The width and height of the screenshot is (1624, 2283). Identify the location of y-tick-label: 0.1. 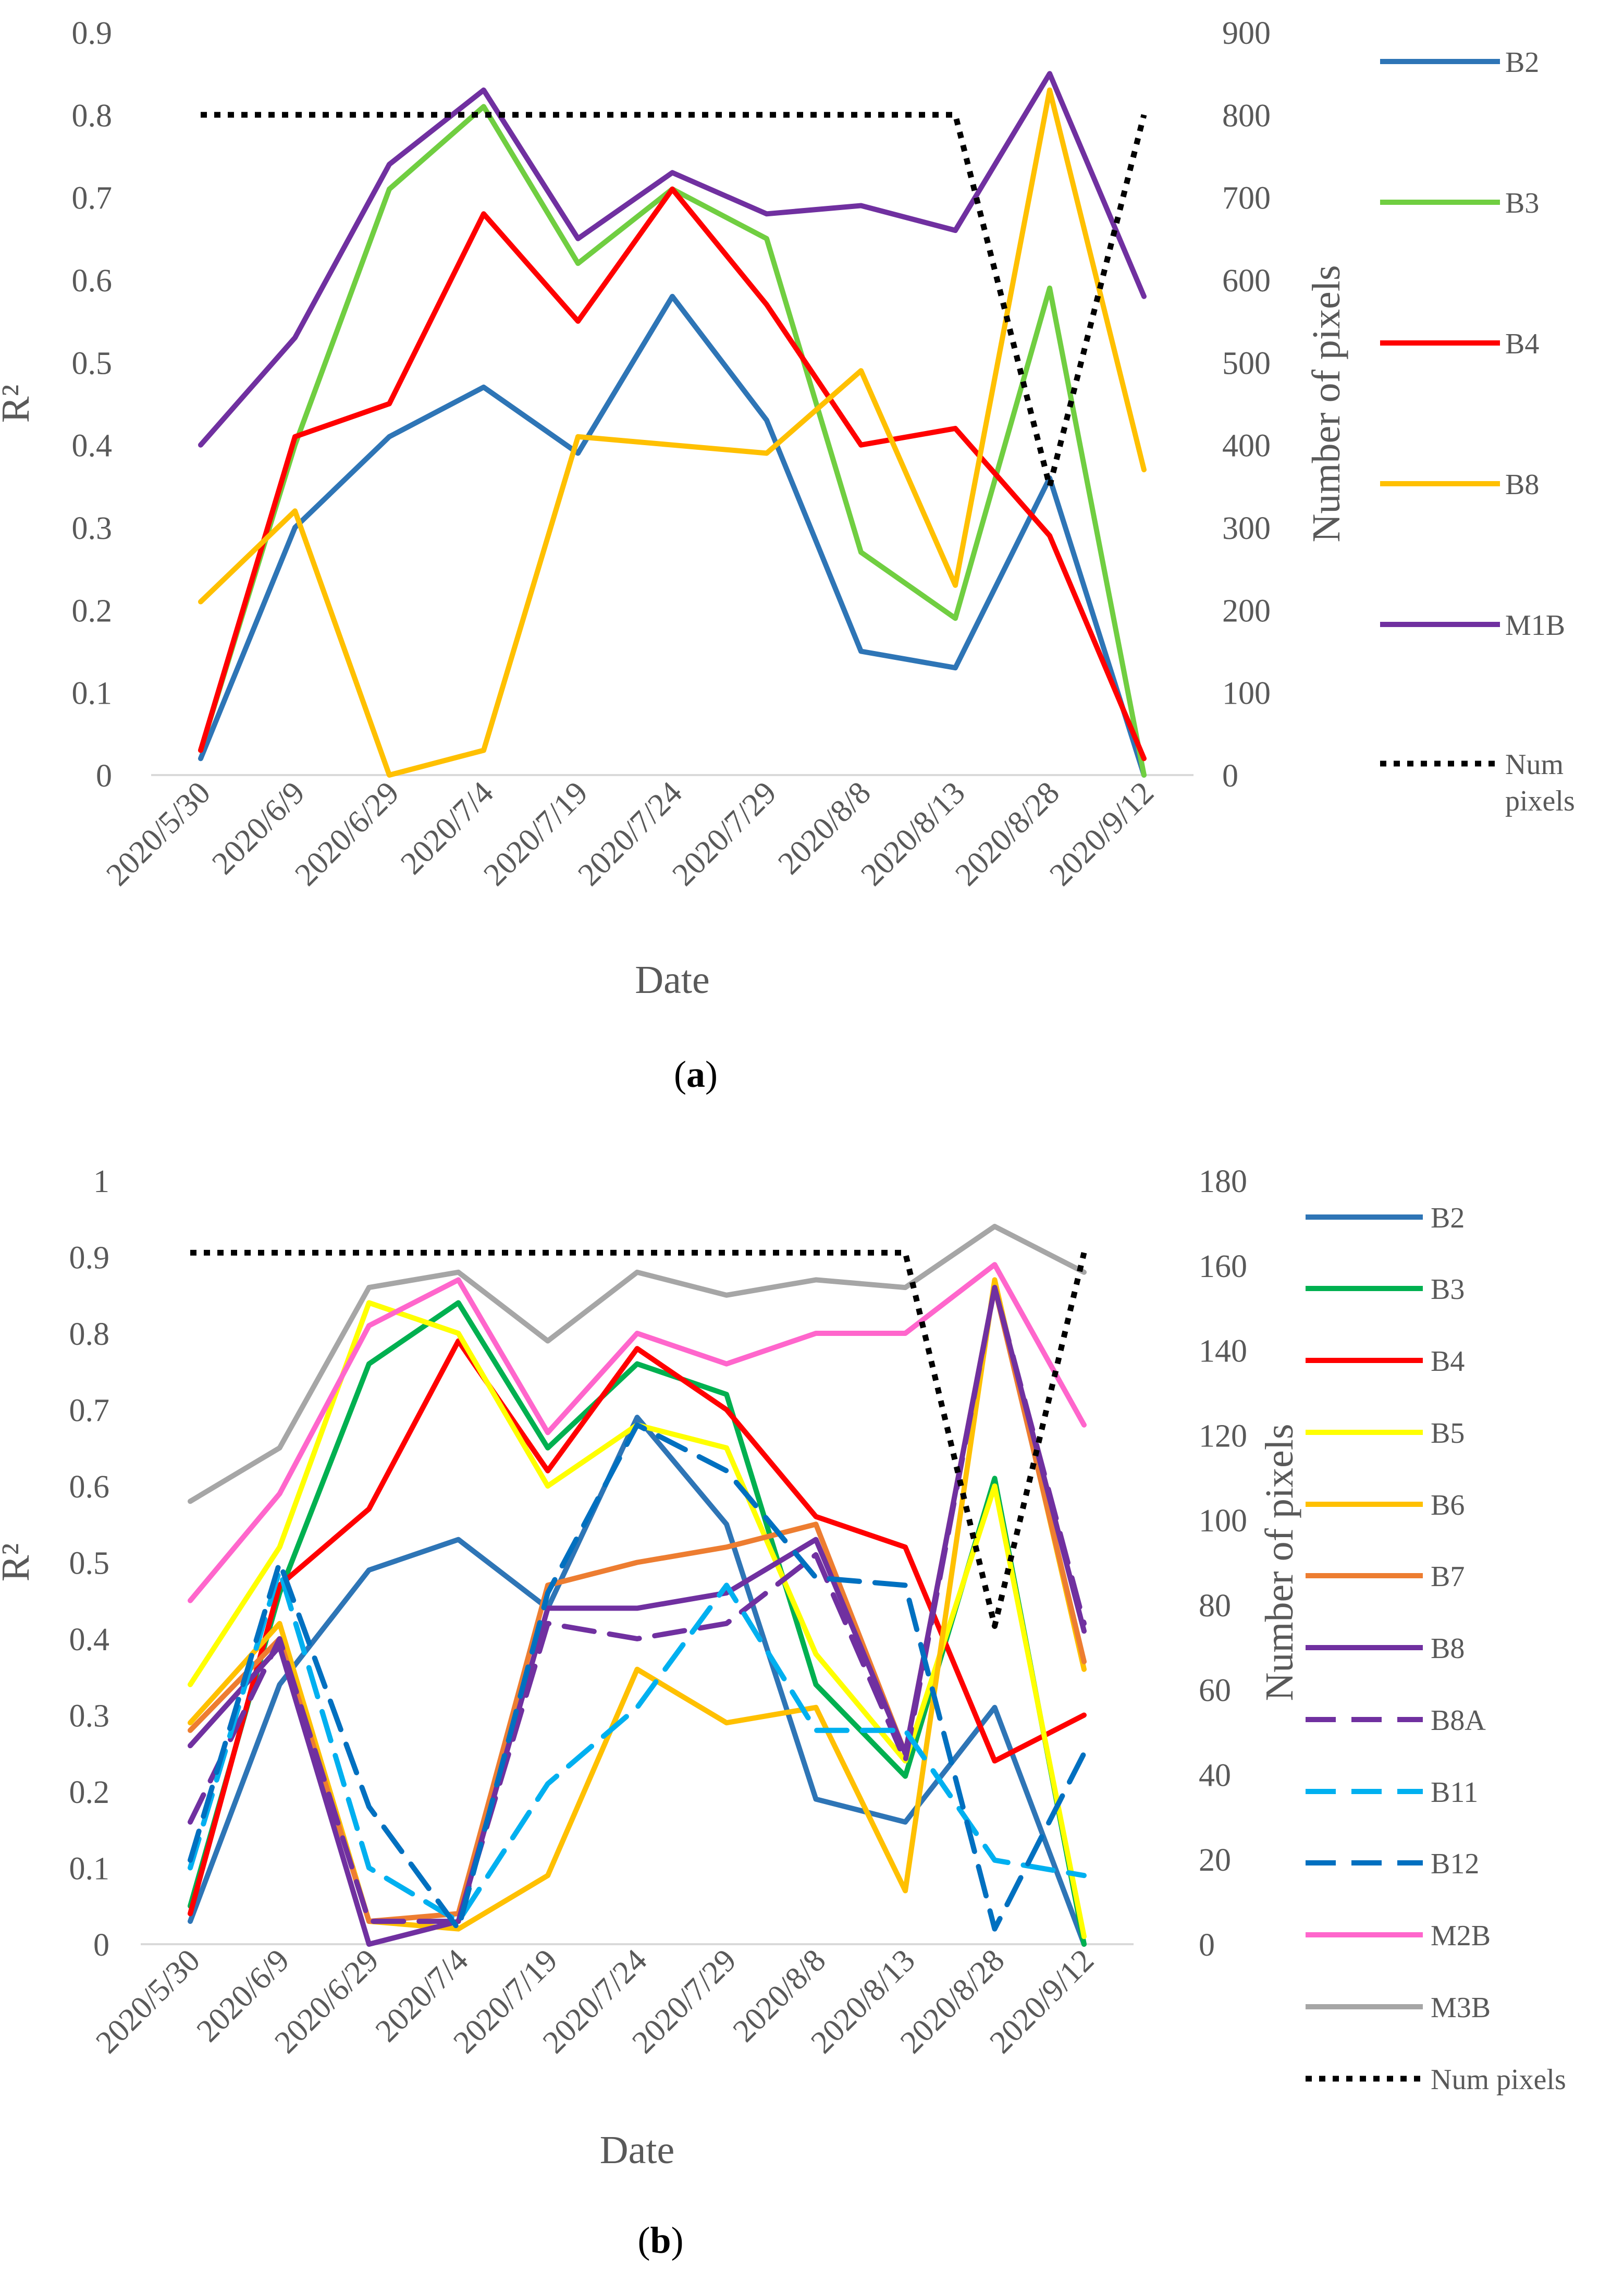
(89, 1869).